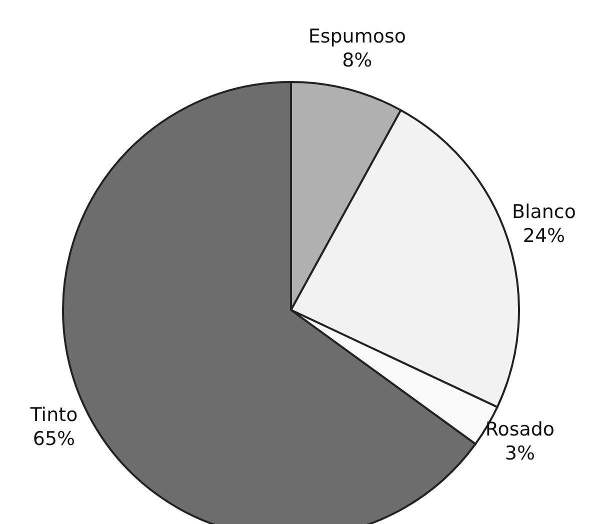  What do you see at coordinates (54, 439) in the screenshot?
I see `data-label: 65%` at bounding box center [54, 439].